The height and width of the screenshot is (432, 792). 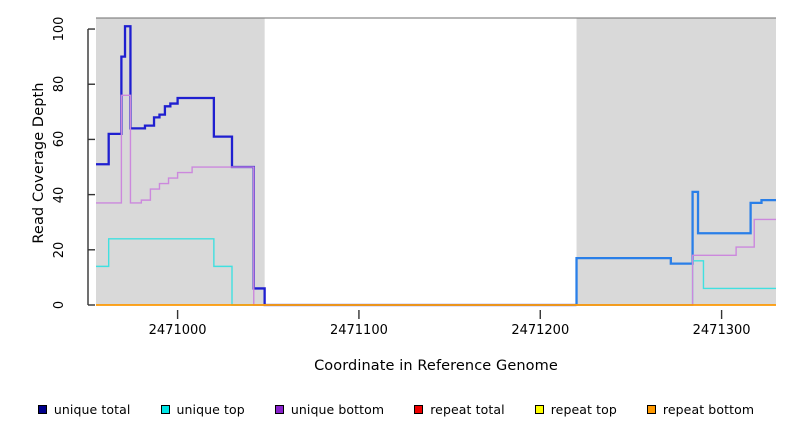 I want to click on legend-item-unique-total: unique total, so click(x=84, y=409).